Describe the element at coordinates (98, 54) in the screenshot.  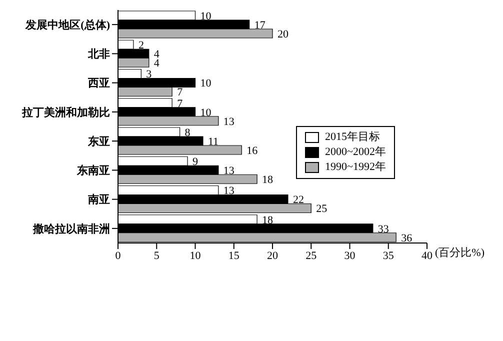
I see `y-tick-label: 北非` at that location.